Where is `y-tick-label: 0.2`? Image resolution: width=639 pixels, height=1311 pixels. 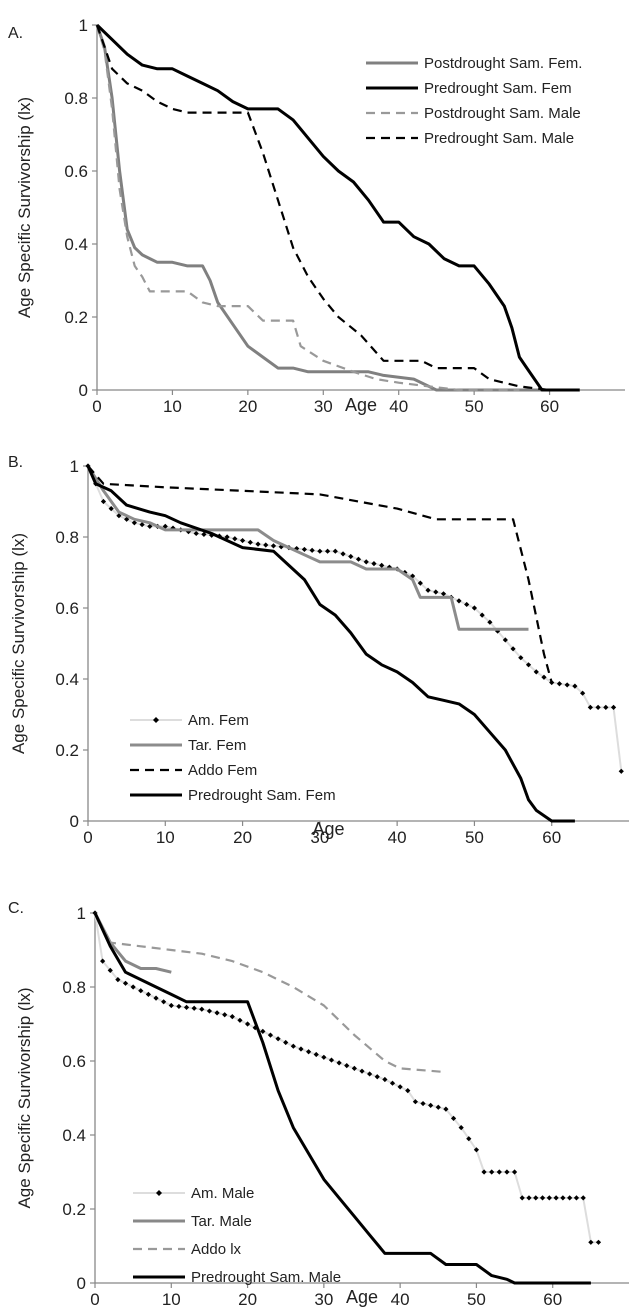 y-tick-label: 0.2 is located at coordinates (74, 1209).